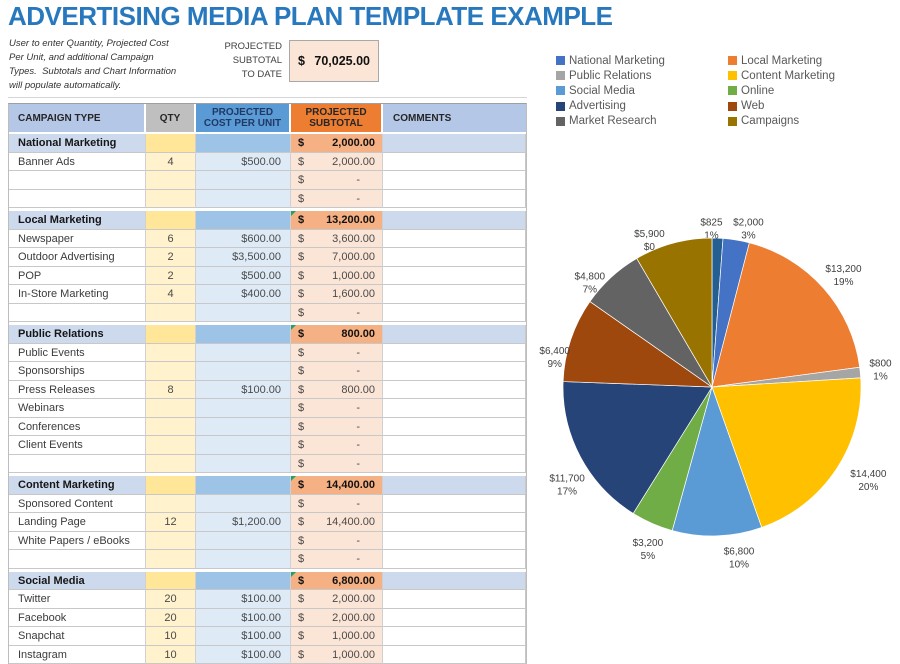 Image resolution: width=900 pixels, height=664 pixels. What do you see at coordinates (243, 257) in the screenshot?
I see `cost-per-unit-cell: $3,500.00` at bounding box center [243, 257].